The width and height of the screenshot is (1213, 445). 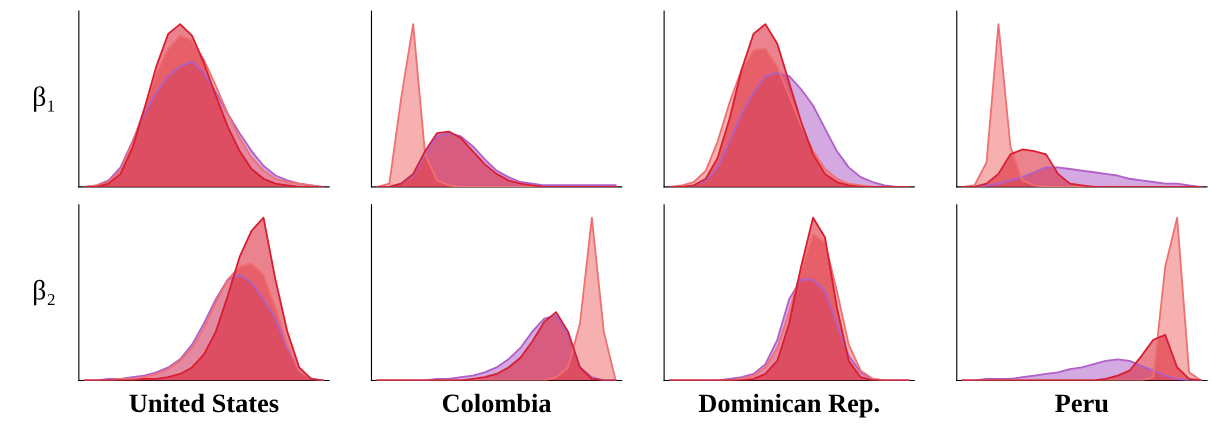 What do you see at coordinates (1082, 403) in the screenshot?
I see `x-axis-title: Peru` at bounding box center [1082, 403].